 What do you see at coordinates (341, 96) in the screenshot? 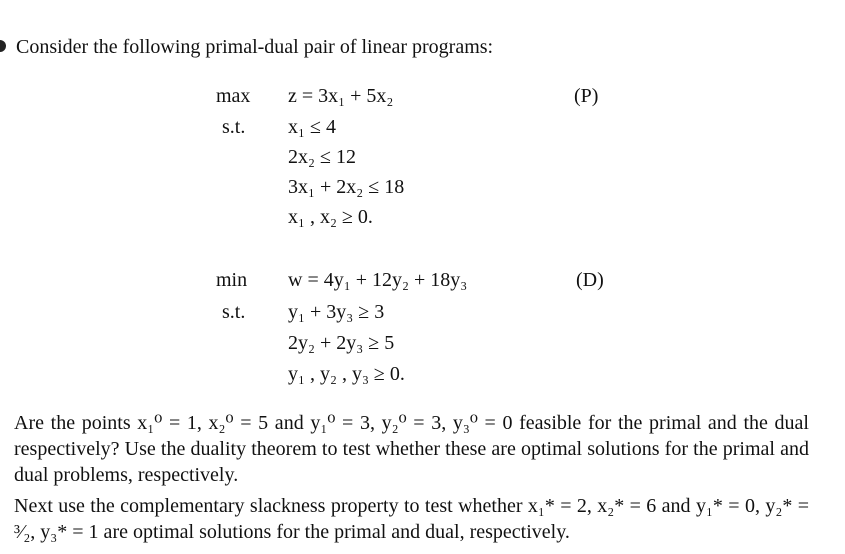
I see `constraint-line: z = 3x₁ + 5x₂` at bounding box center [341, 96].